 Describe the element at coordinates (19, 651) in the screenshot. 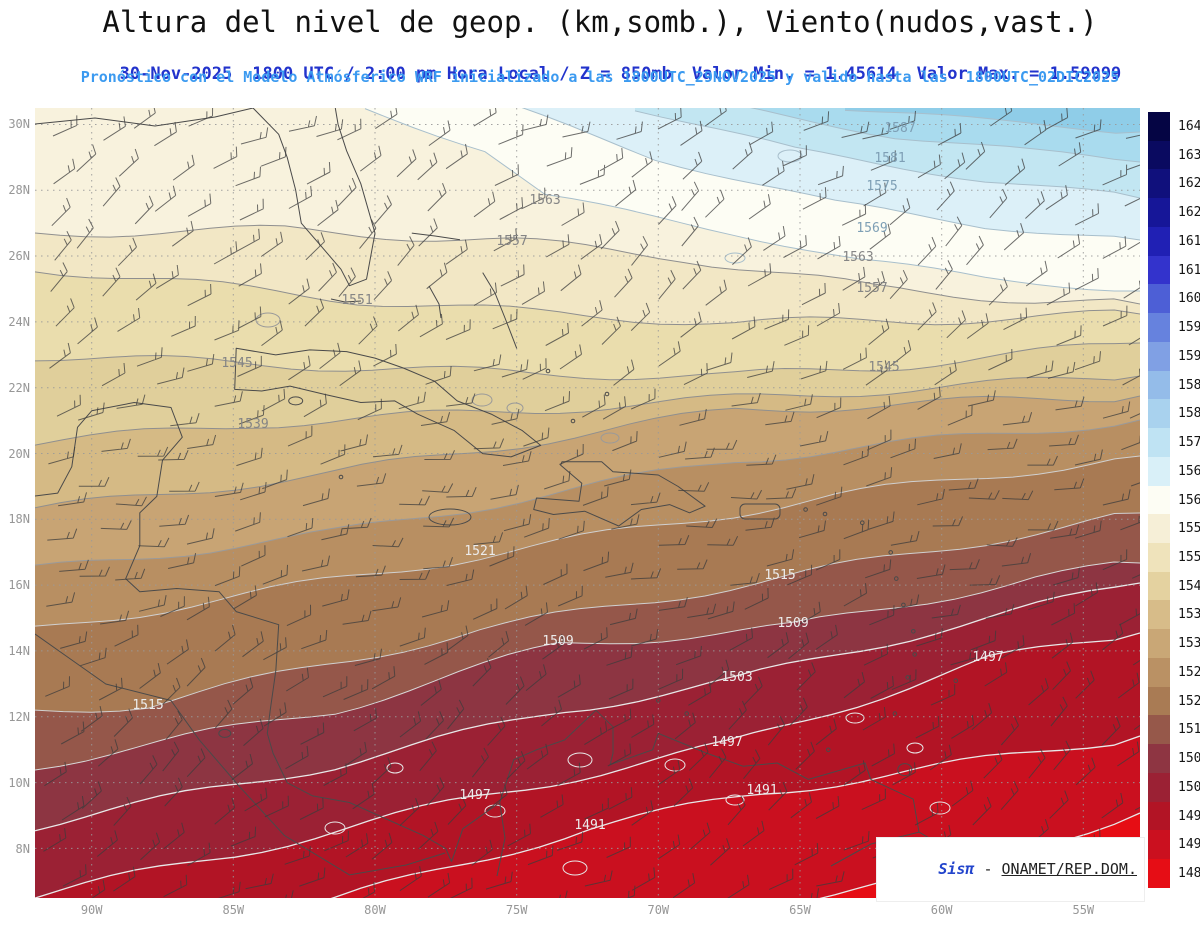

I see `lat-tick: 14N` at that location.